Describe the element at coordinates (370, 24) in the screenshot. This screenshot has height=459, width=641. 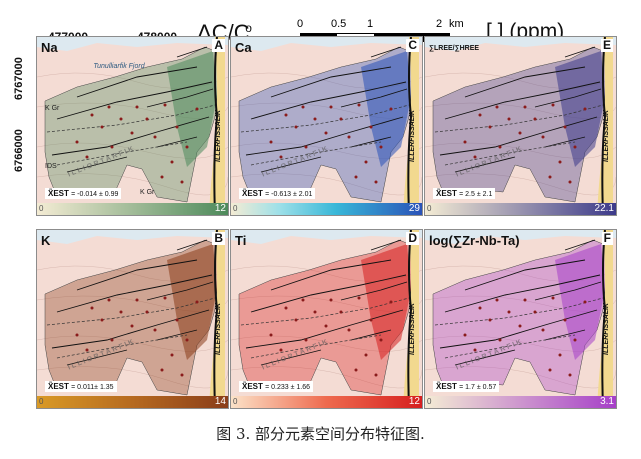
I see `scale-tick-1: 1` at that location.